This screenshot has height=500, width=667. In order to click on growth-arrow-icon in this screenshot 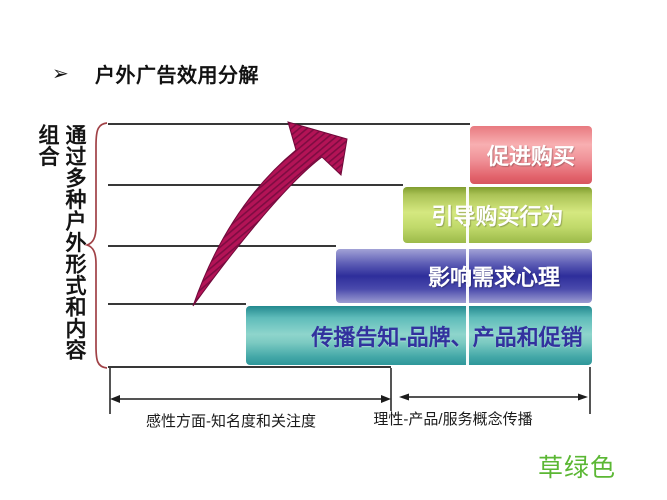, I will do `click(270, 214)`.